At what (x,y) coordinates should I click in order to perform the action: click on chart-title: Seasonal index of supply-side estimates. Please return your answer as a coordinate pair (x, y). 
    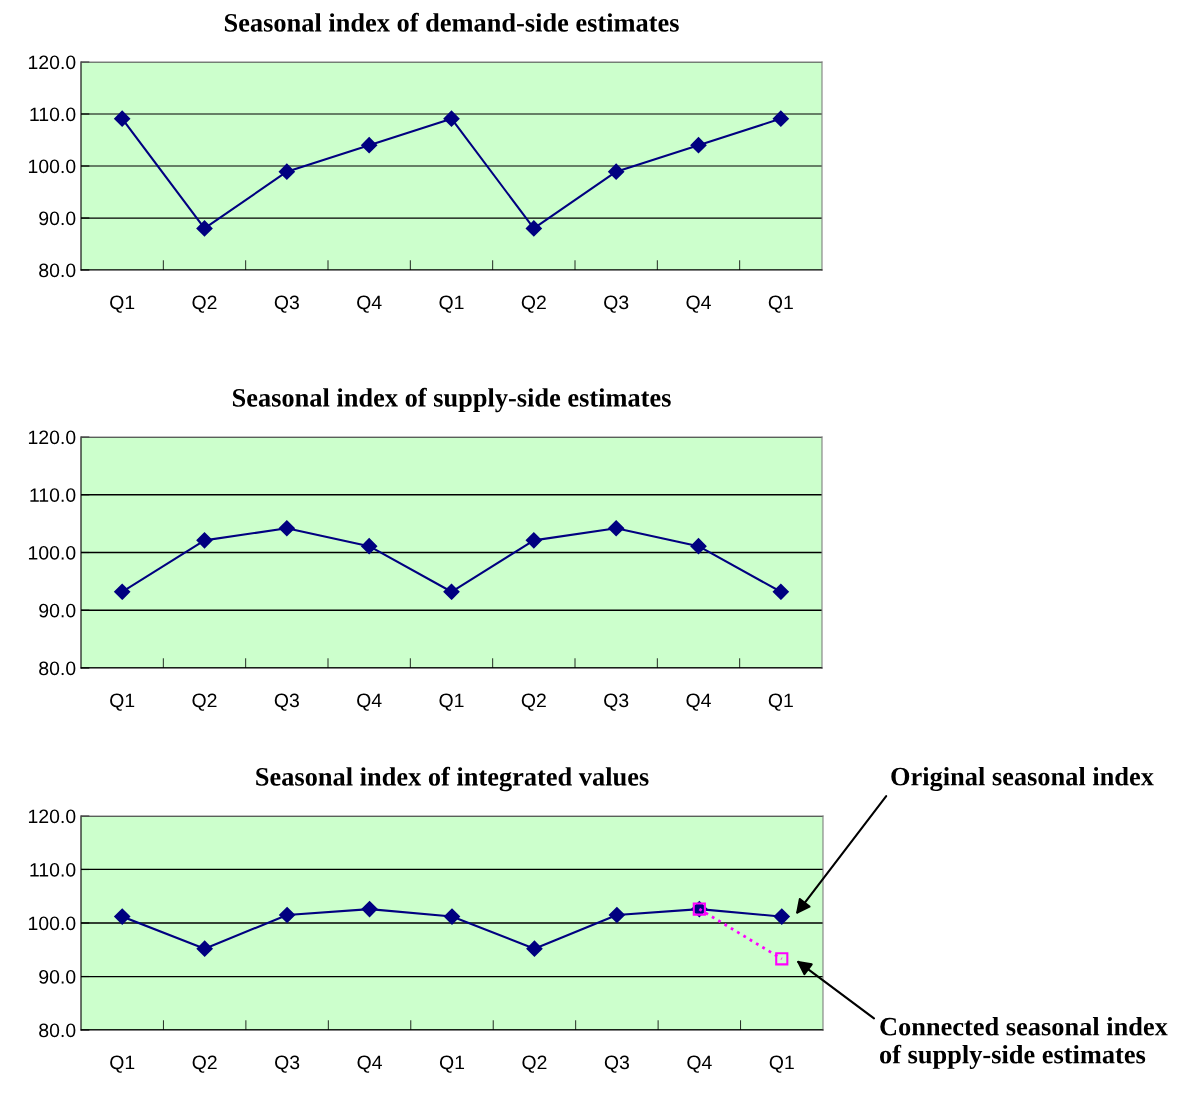
    Looking at the image, I should click on (451, 400).